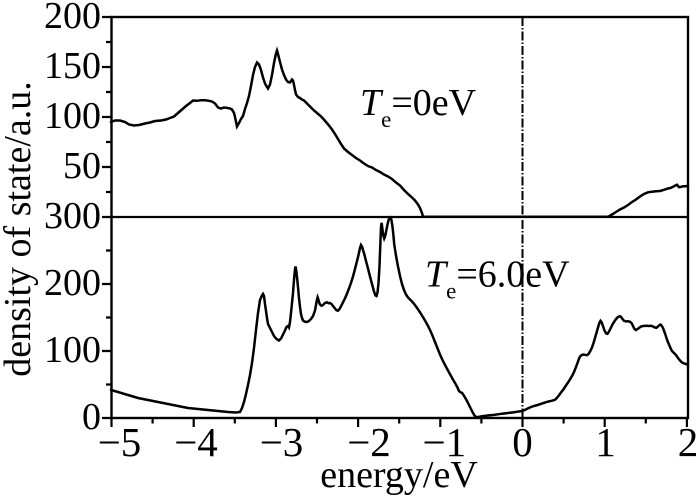 Image resolution: width=700 pixels, height=498 pixels. I want to click on svg-text: Te=0eV, so click(418, 107).